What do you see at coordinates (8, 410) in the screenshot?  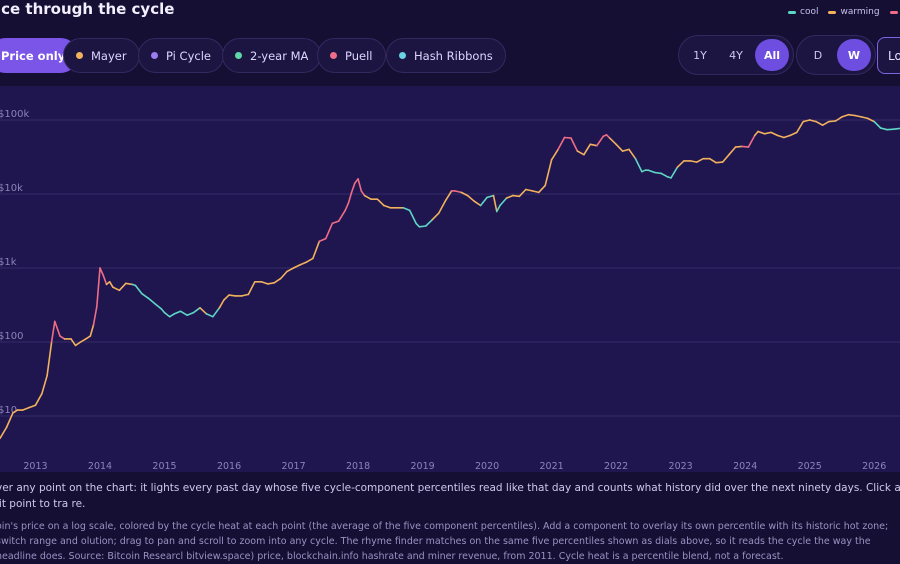 I see `y-tick-label: $10` at bounding box center [8, 410].